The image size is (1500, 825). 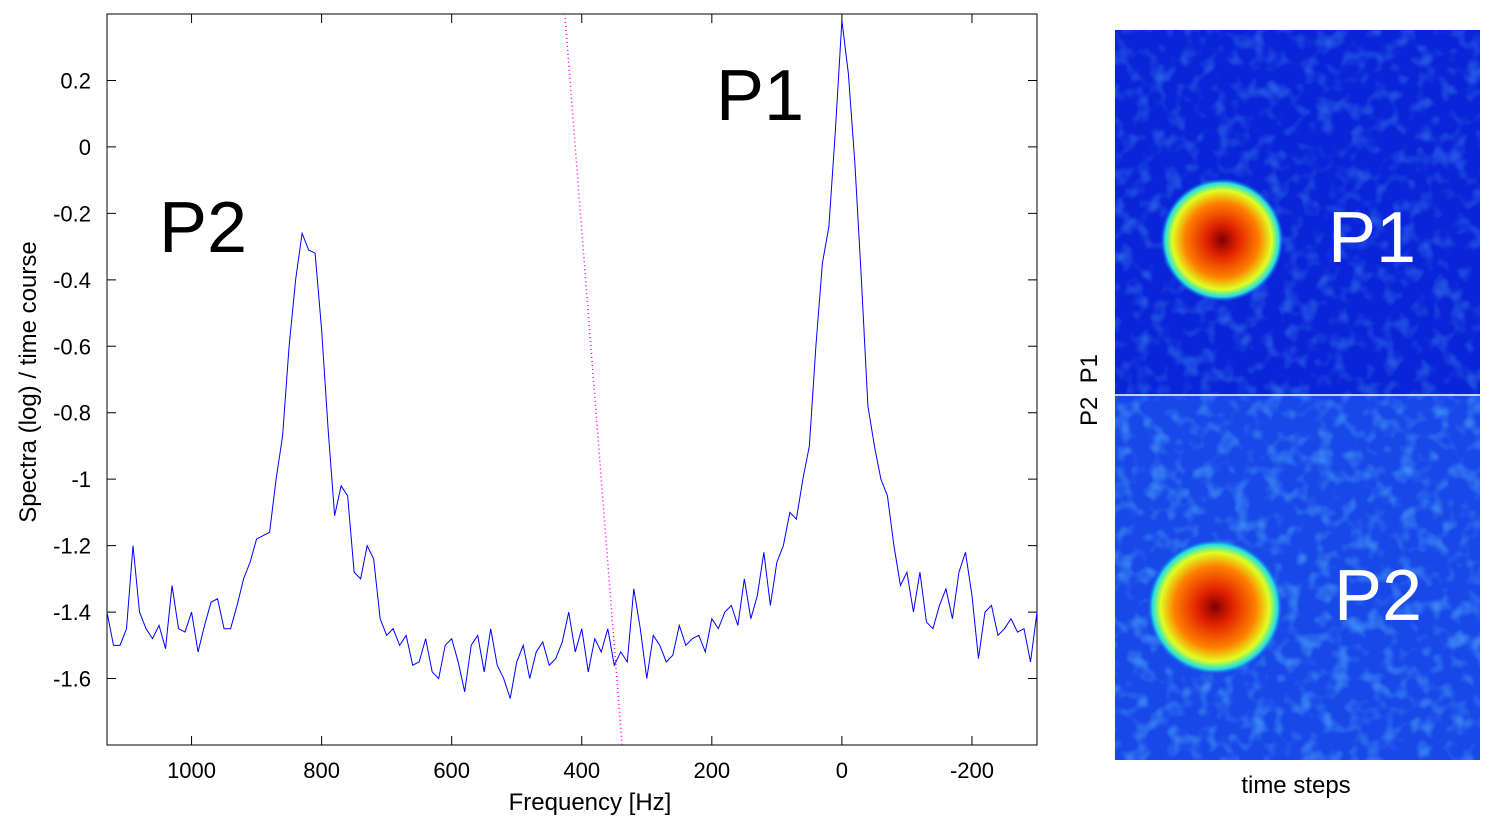 I want to click on y-tick-label: 0, so click(x=85, y=147).